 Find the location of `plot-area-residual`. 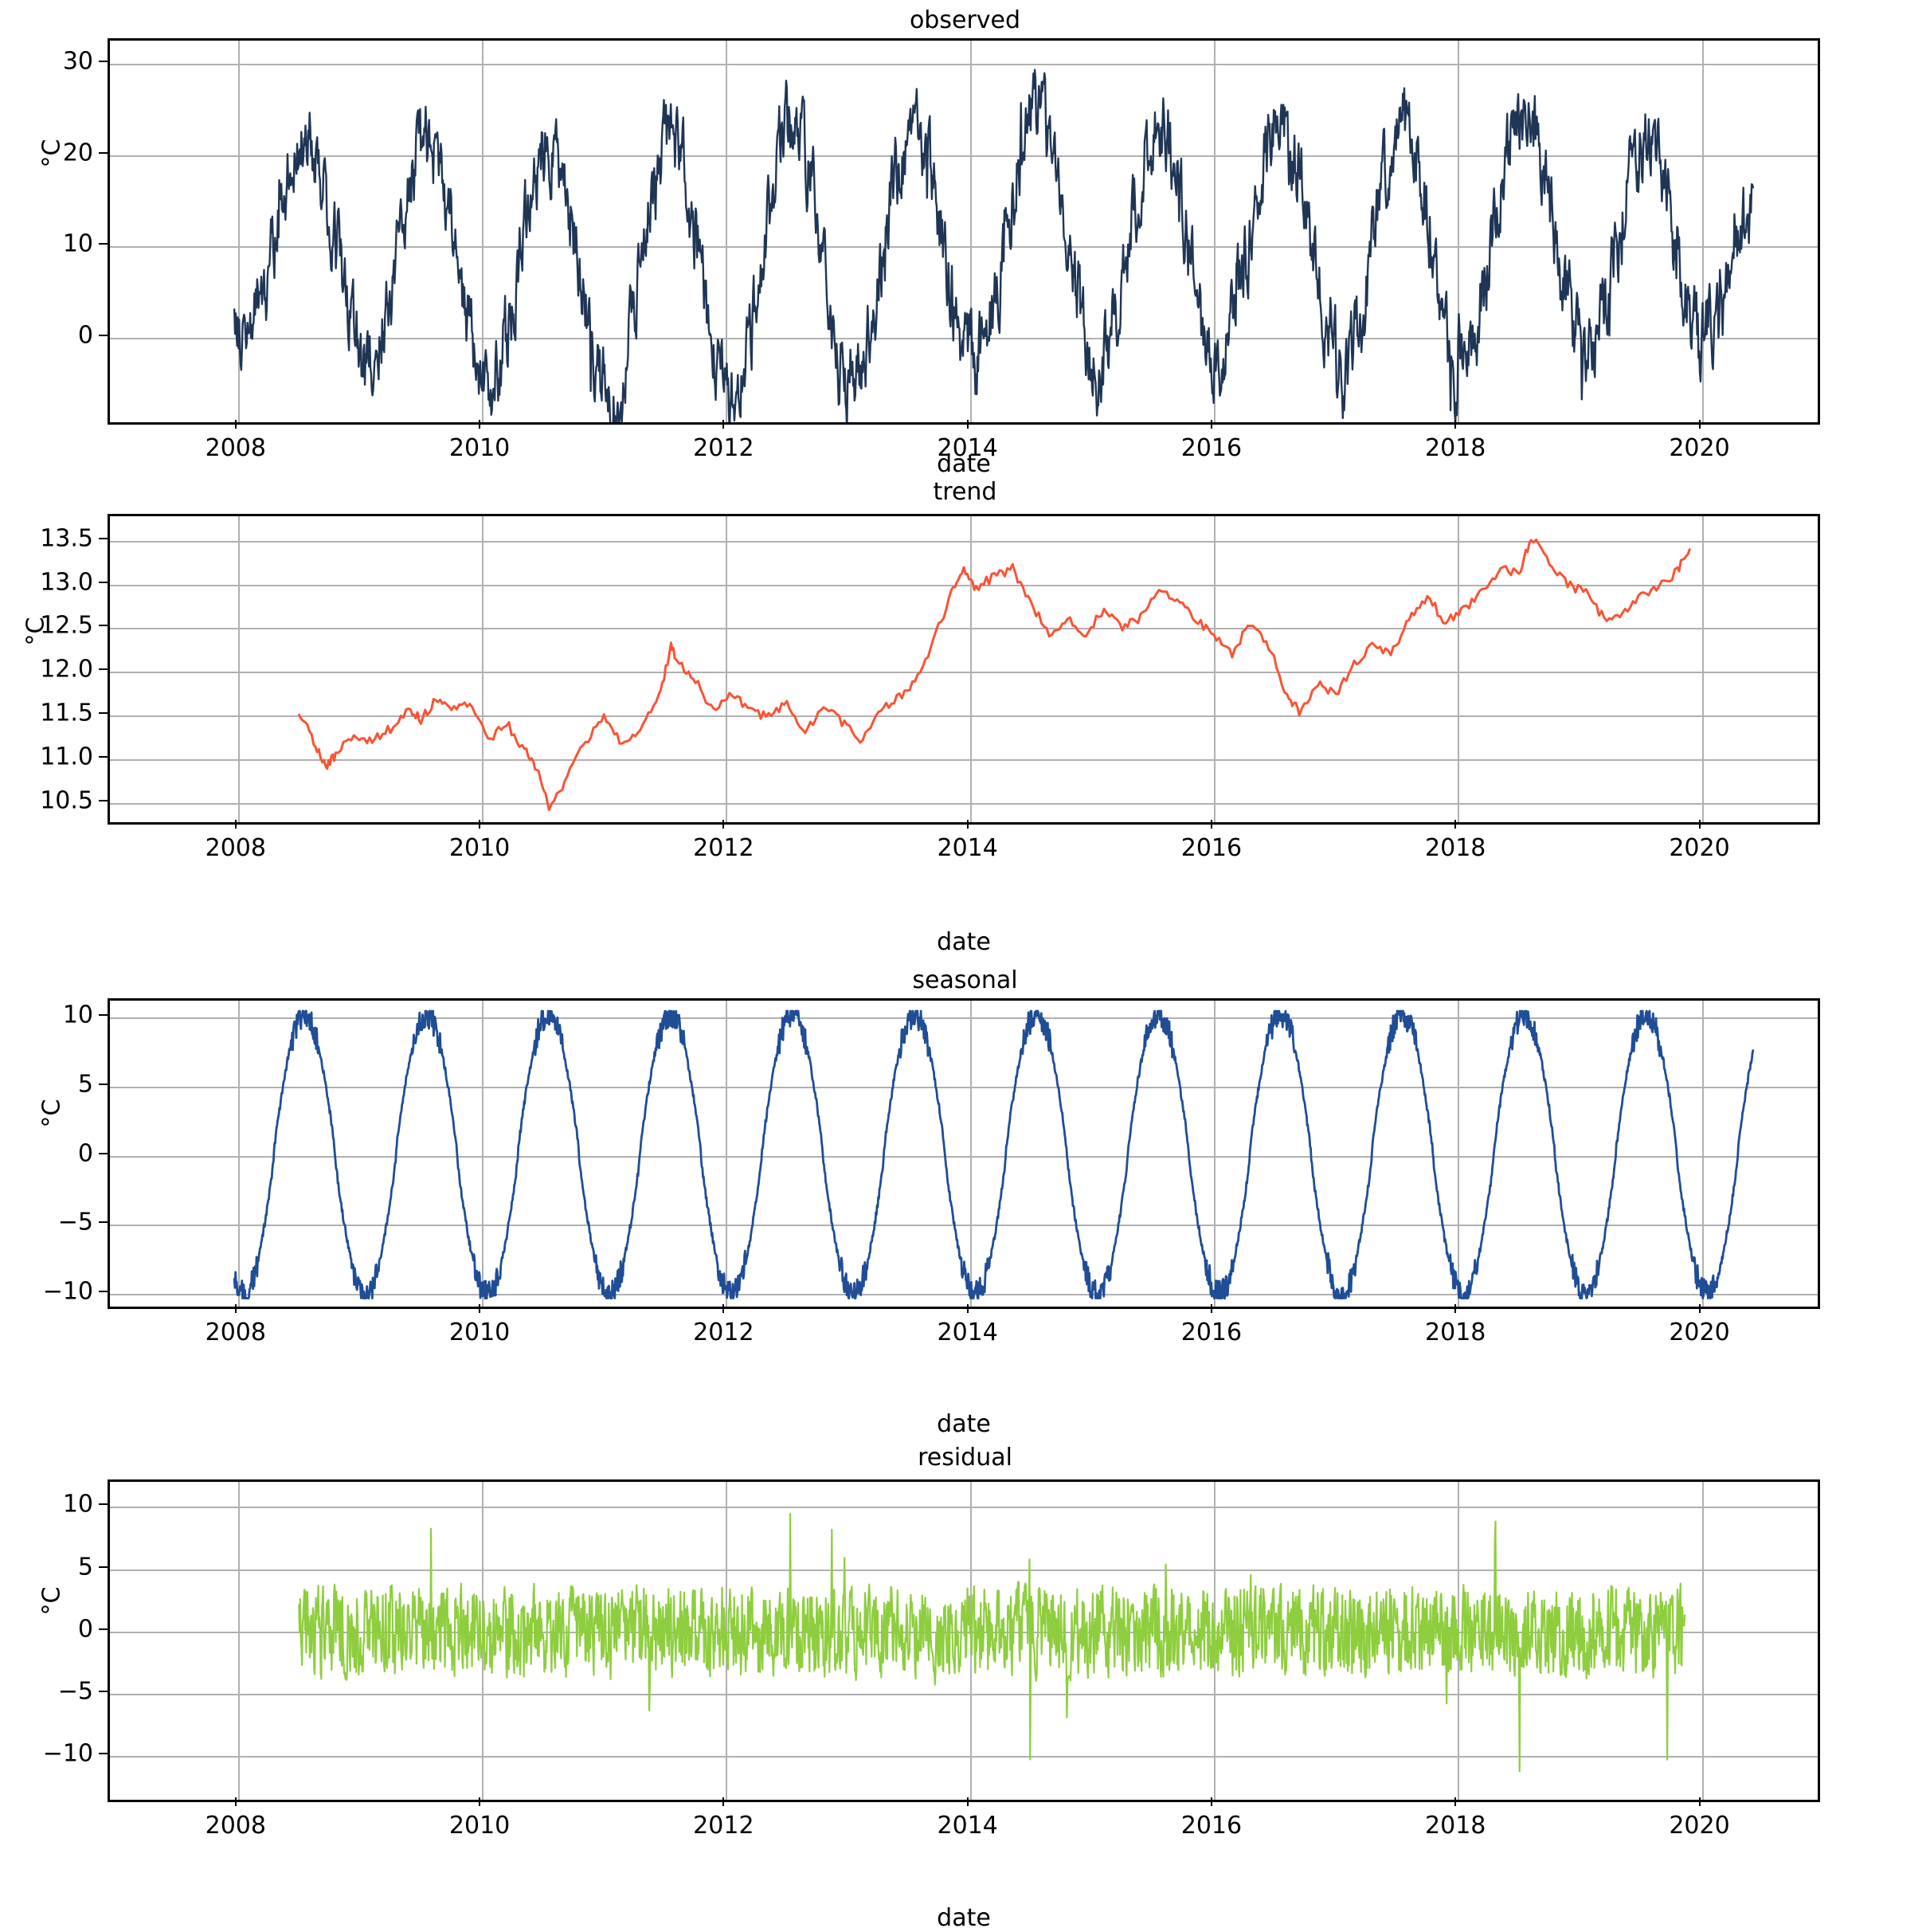

plot-area-residual is located at coordinates (964, 1640).